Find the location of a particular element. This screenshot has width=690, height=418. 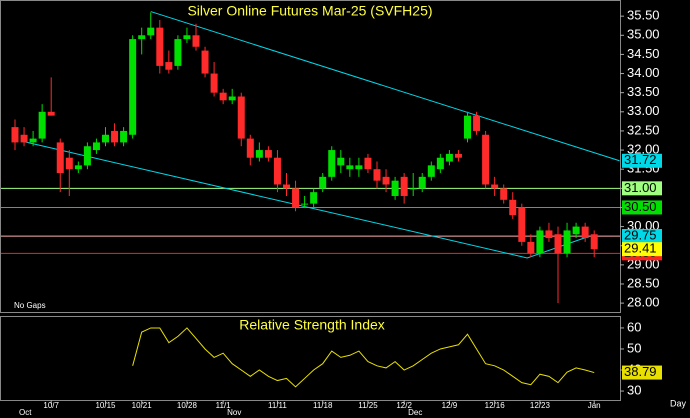

y-tick-label: 28.50 is located at coordinates (643, 282).